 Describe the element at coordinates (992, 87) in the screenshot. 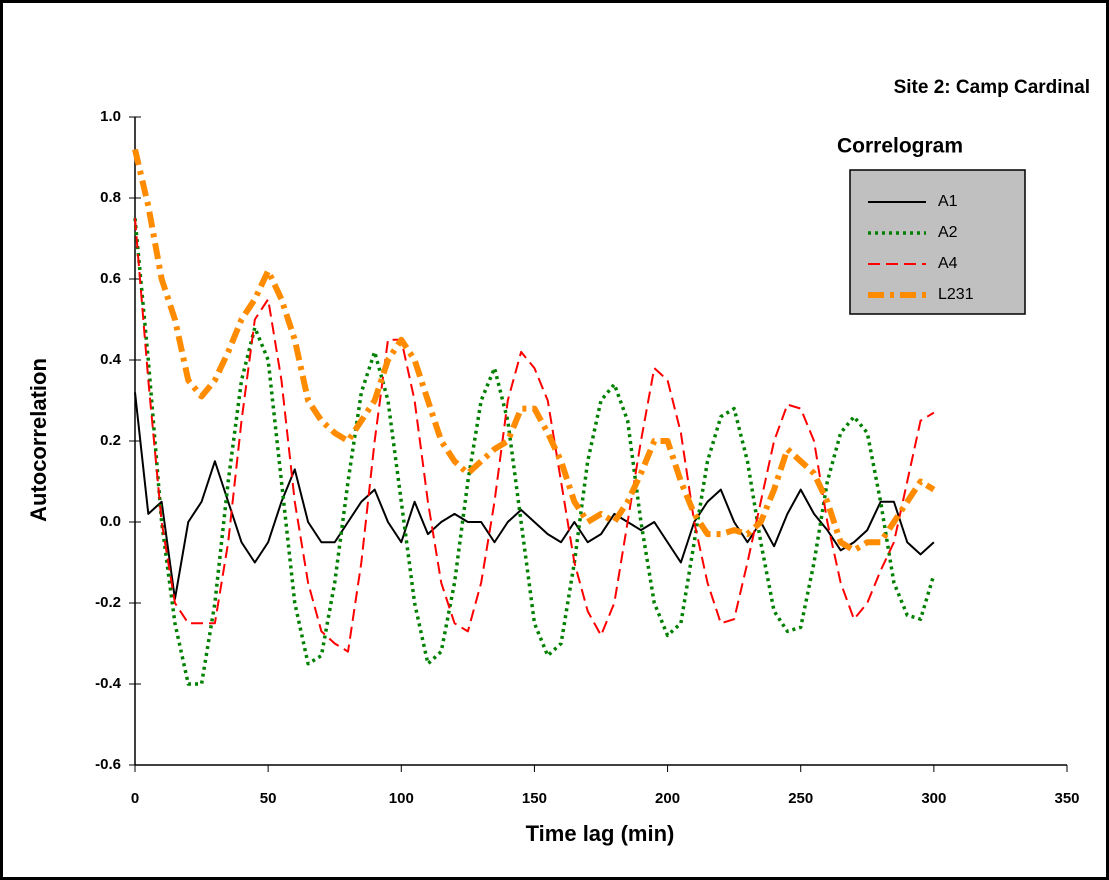

I see `chart-title: Site 2: Camp Cardinal` at that location.